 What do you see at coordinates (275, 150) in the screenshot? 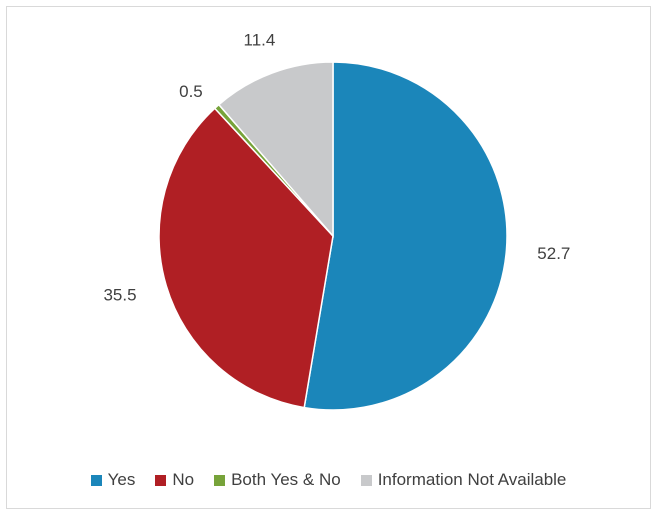
I see `pie-slice-na` at bounding box center [275, 150].